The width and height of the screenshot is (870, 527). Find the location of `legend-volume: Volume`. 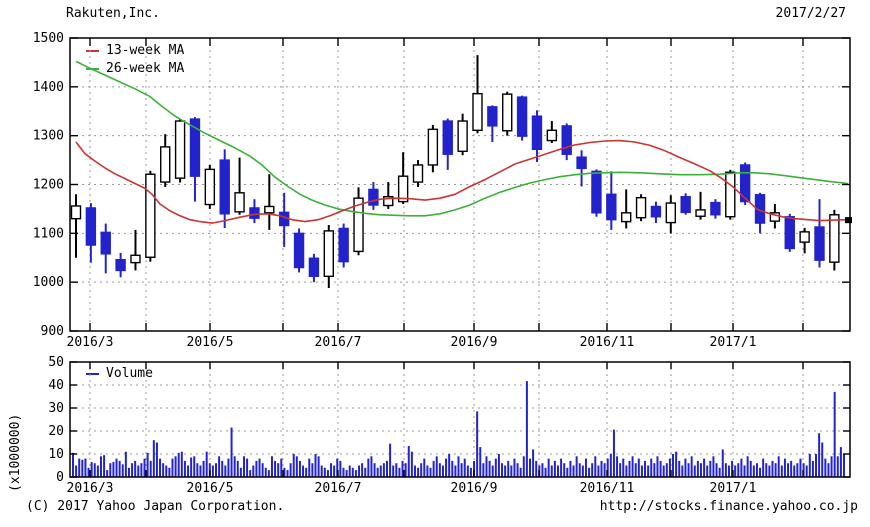

legend-volume: Volume is located at coordinates (119, 373).